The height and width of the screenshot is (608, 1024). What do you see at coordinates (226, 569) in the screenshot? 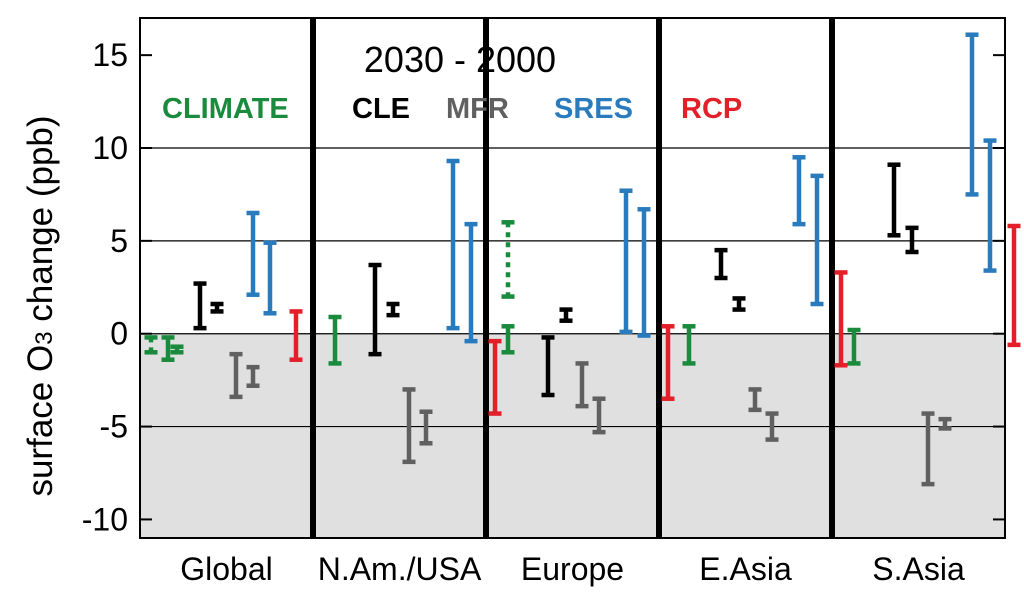
I see `x-category-label: Global` at bounding box center [226, 569].